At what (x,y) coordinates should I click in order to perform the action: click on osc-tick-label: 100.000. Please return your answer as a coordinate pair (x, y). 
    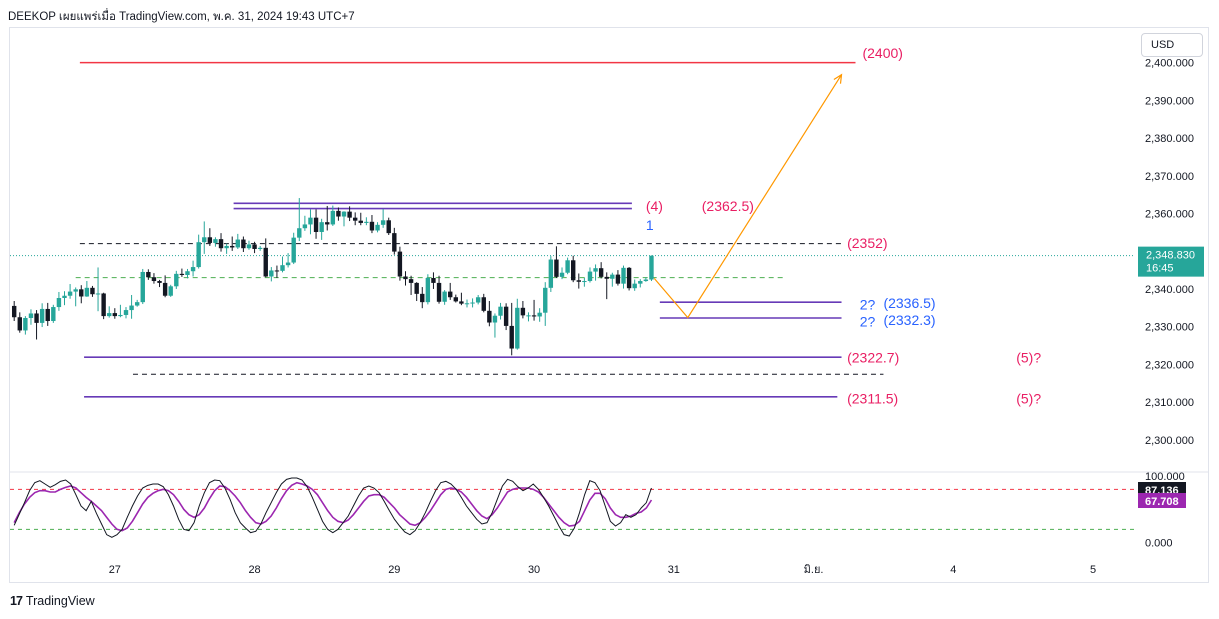
    Looking at the image, I should click on (1165, 477).